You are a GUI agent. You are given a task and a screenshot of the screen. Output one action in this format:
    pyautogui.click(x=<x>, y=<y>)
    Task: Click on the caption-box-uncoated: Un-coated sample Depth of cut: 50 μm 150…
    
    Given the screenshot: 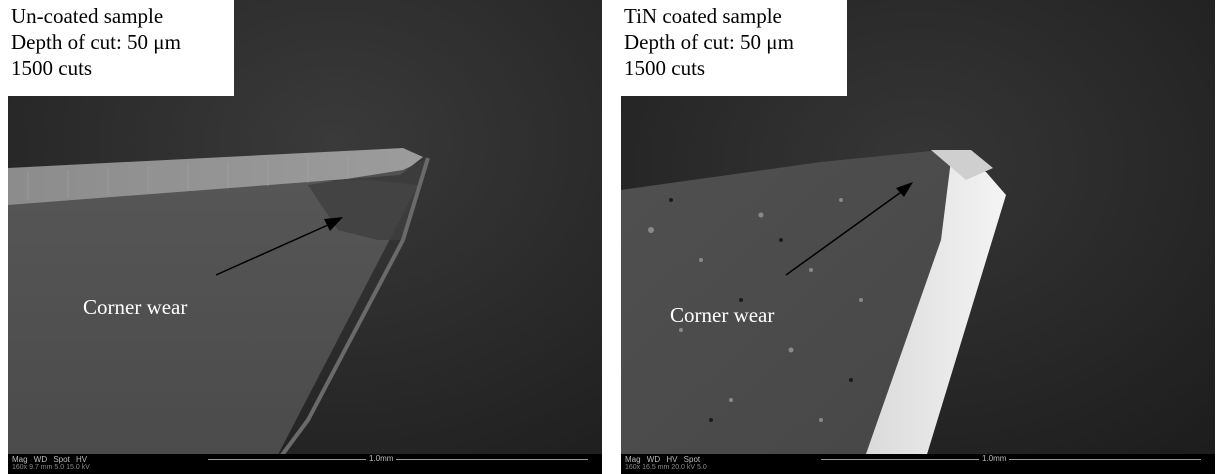 What is the action you would take?
    pyautogui.click(x=121, y=48)
    